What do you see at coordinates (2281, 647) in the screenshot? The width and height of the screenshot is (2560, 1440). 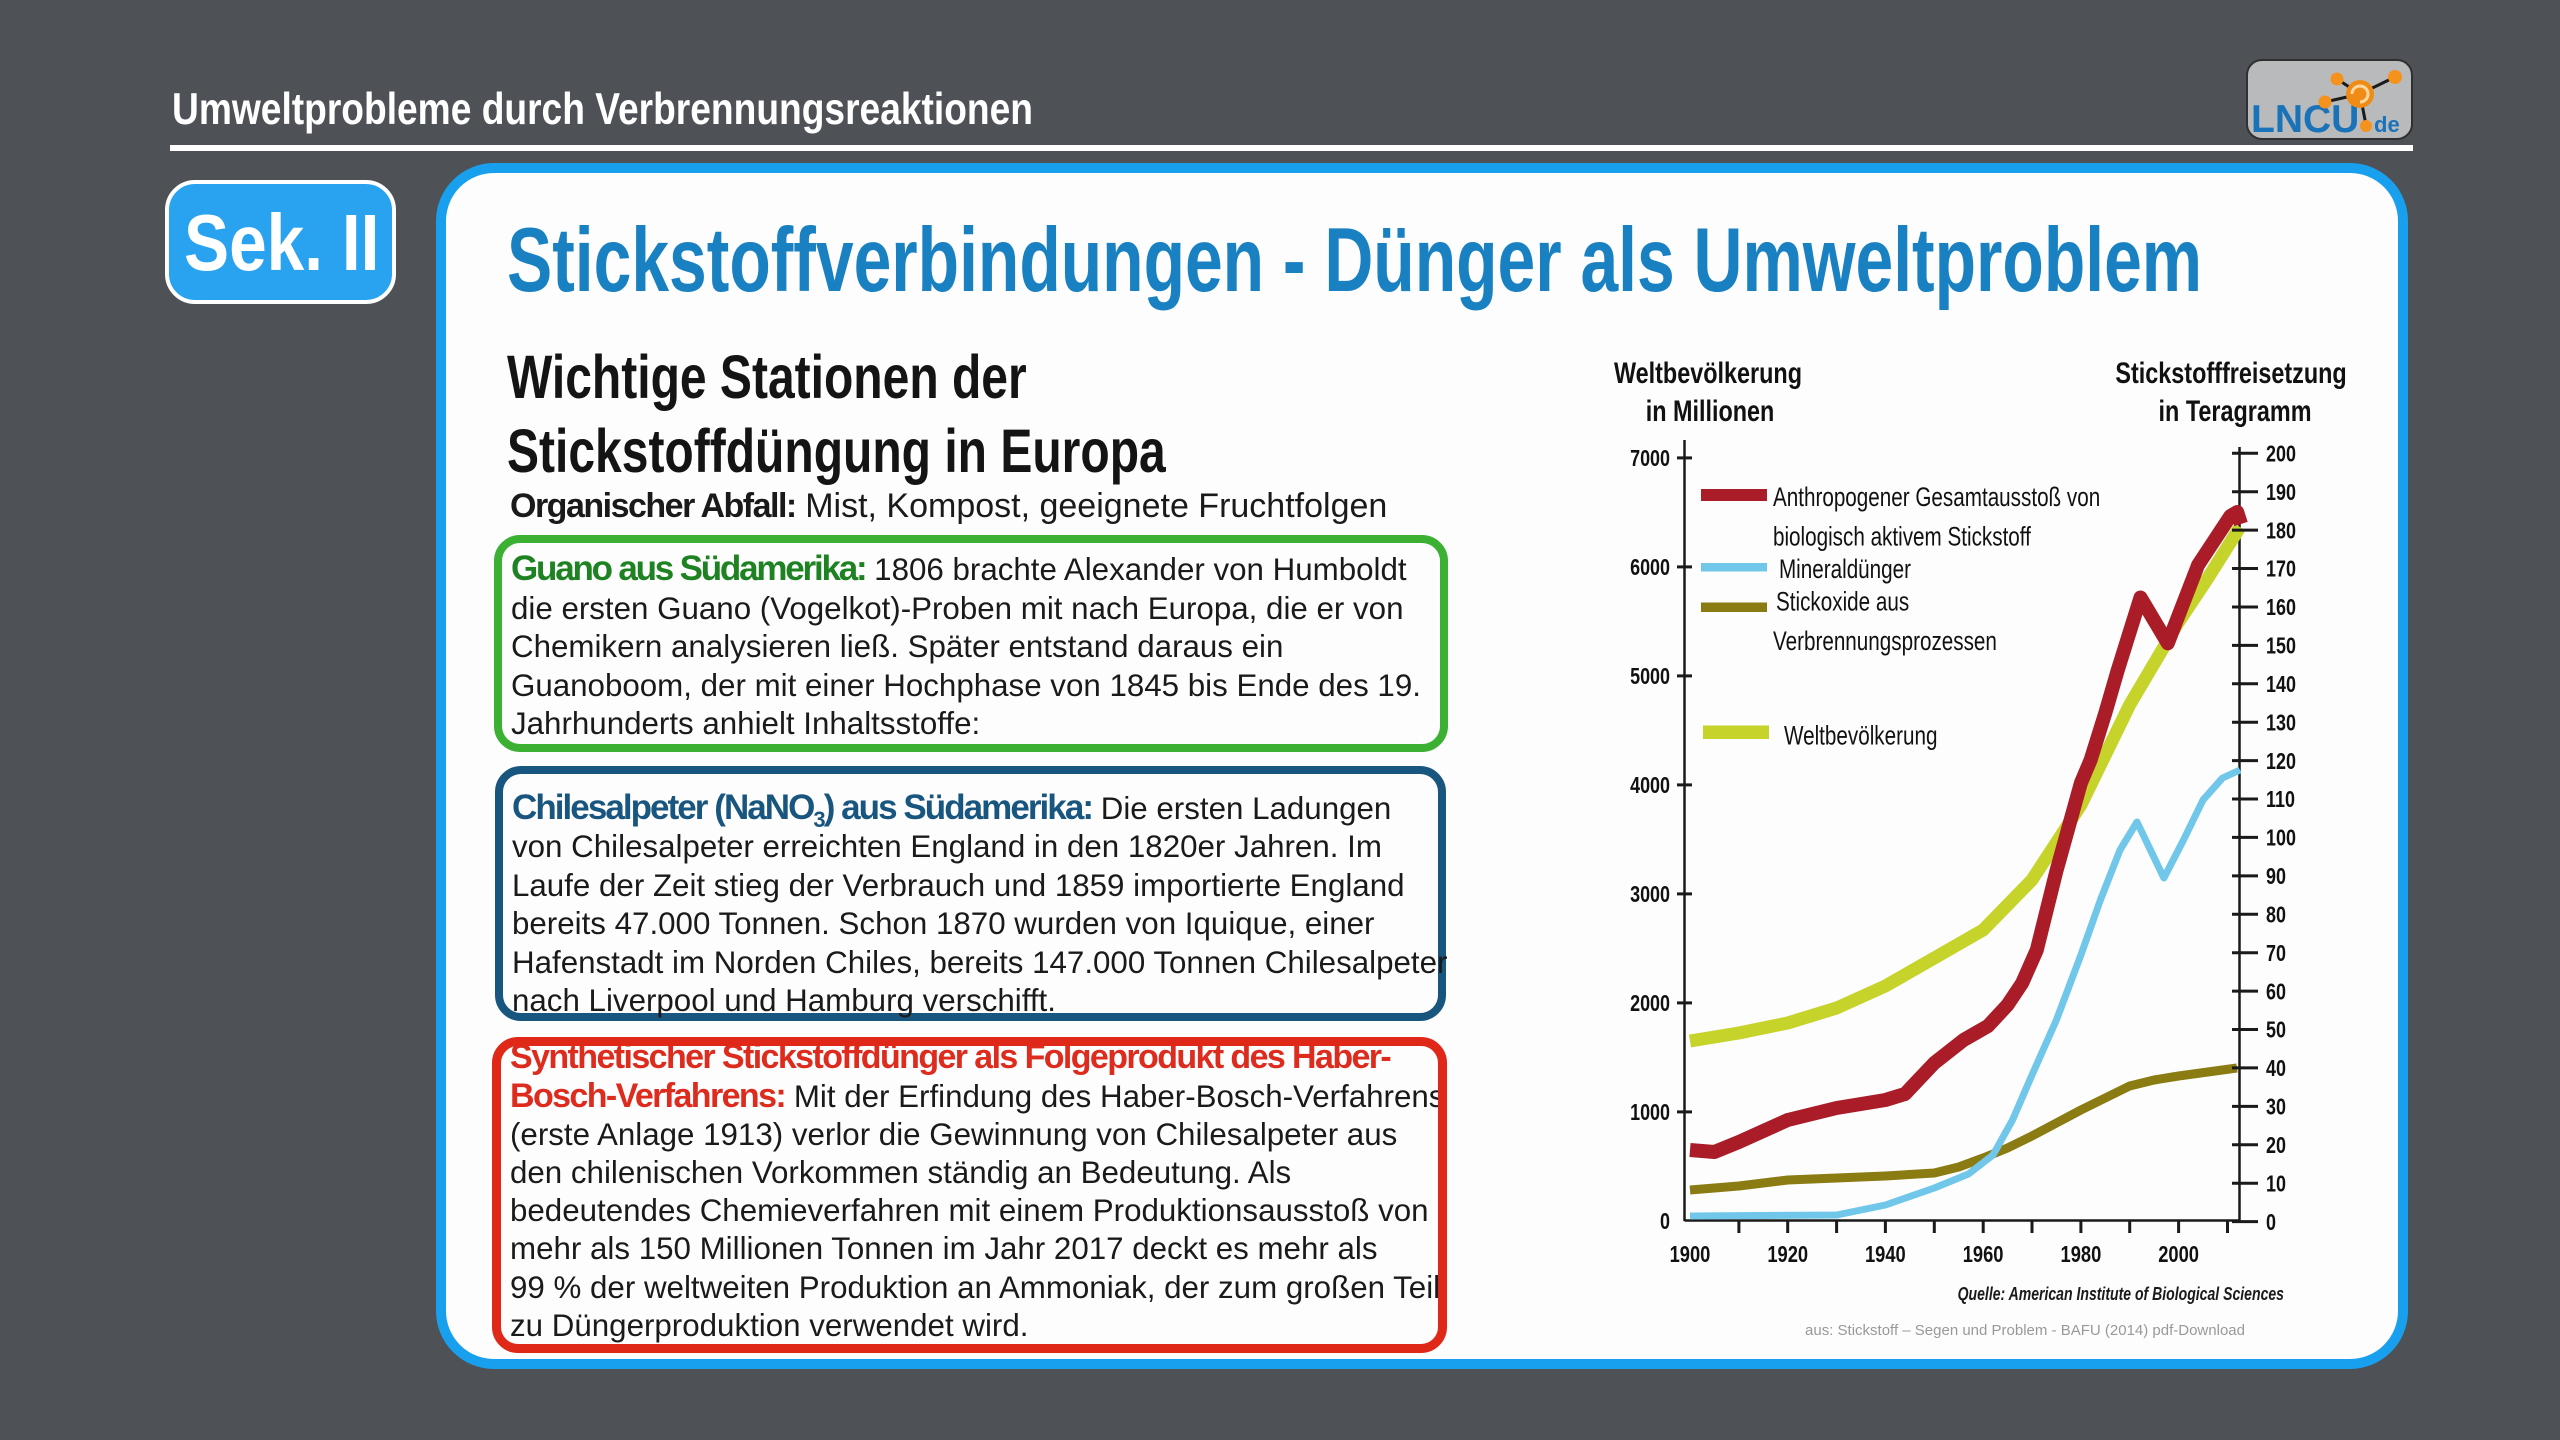 I see `svg-text: 150` at bounding box center [2281, 647].